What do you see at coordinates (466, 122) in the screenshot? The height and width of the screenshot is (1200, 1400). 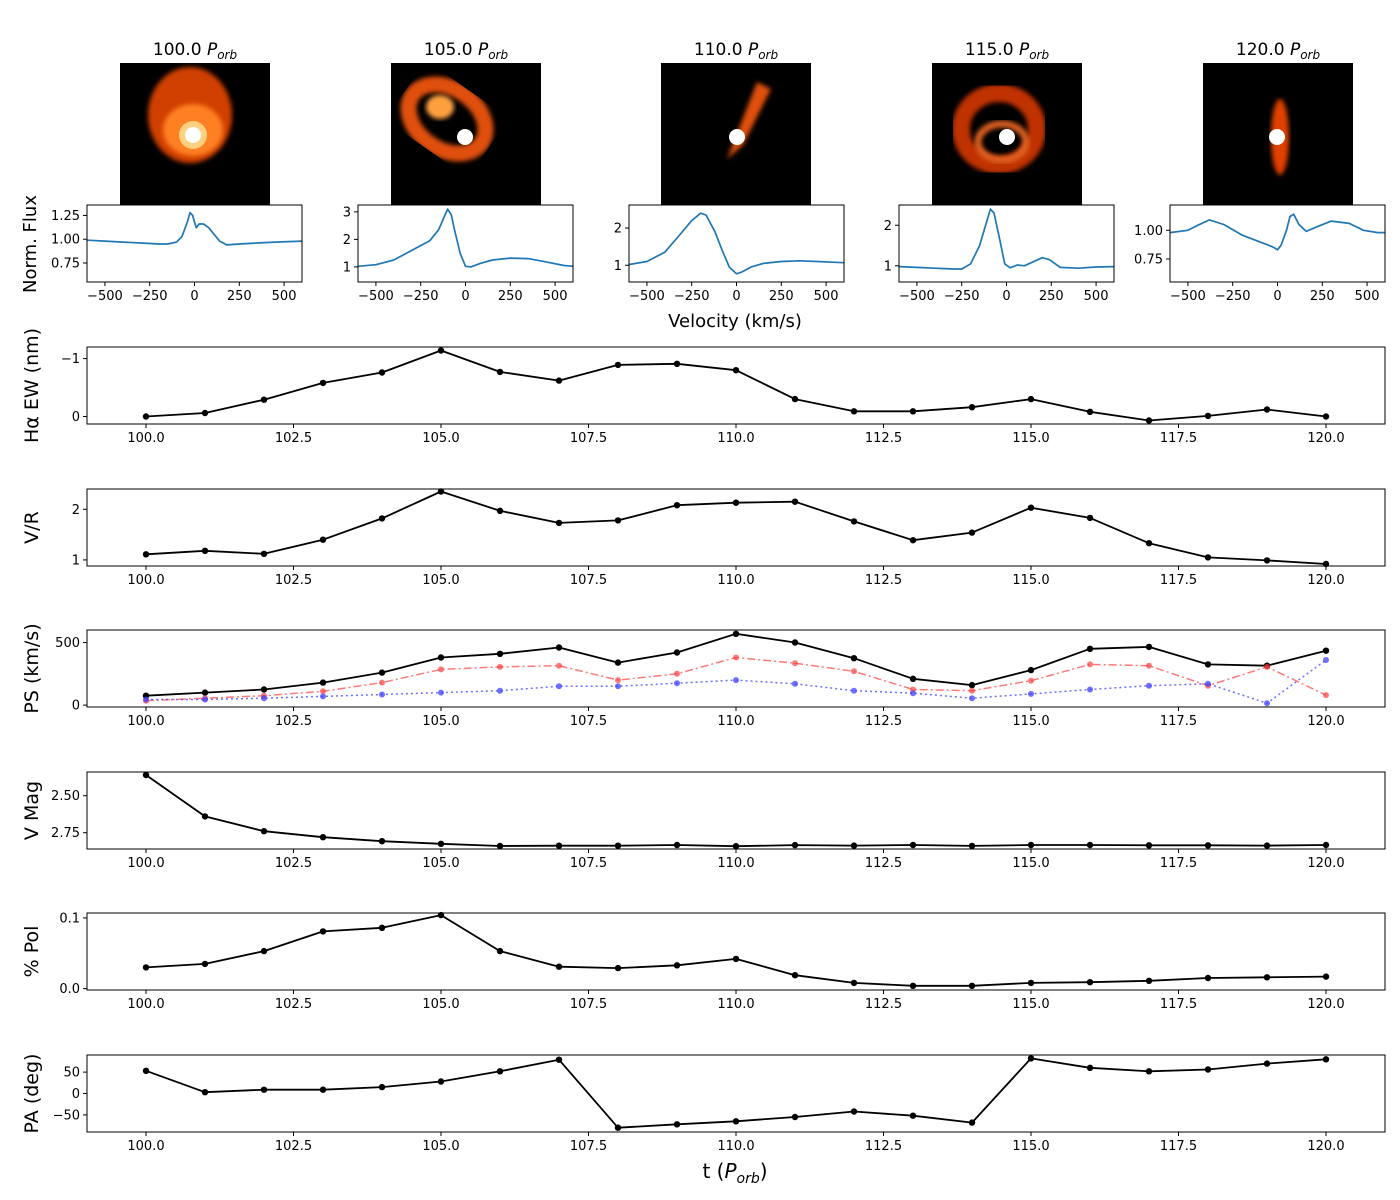 I see `disk-image: 105.0 Porb` at bounding box center [466, 122].